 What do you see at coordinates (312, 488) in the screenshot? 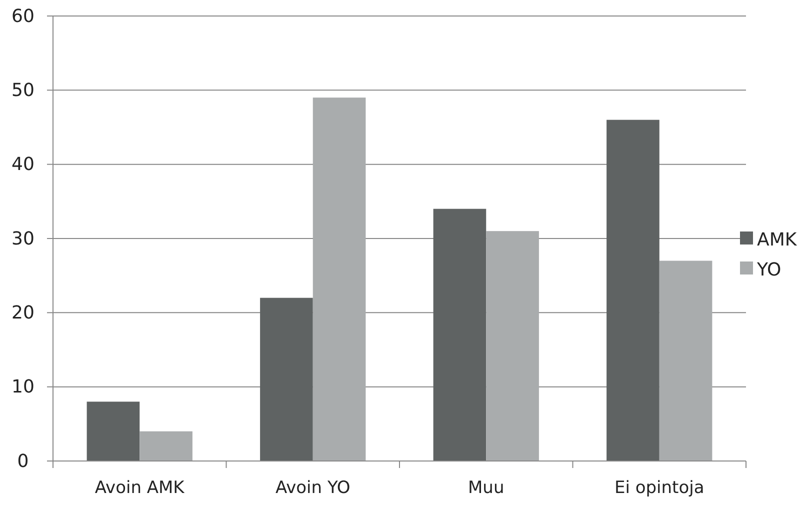
I see `x-tick-label: Avoin YO` at bounding box center [312, 488].